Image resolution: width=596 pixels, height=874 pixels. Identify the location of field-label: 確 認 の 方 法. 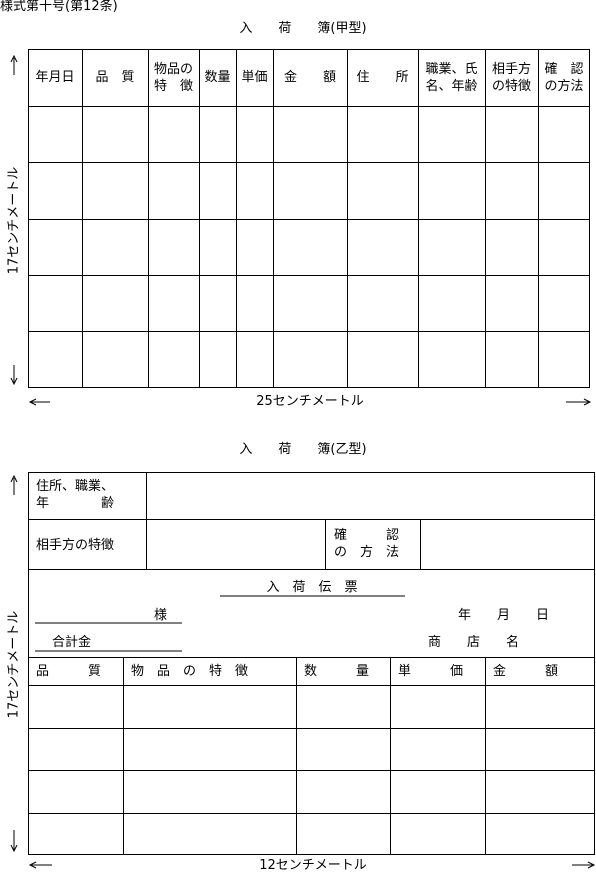
(367, 544).